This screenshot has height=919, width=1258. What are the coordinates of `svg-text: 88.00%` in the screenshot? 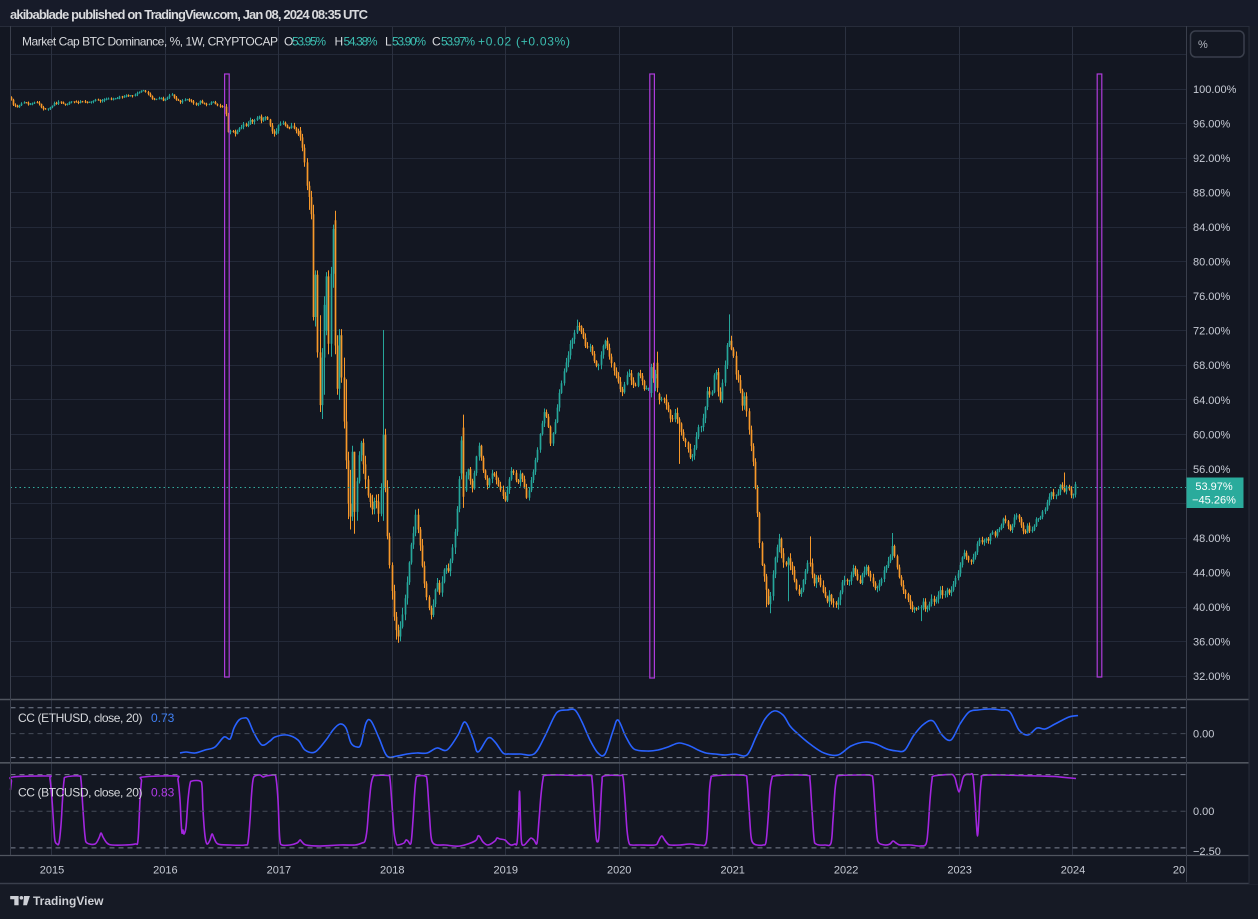 It's located at (1212, 193).